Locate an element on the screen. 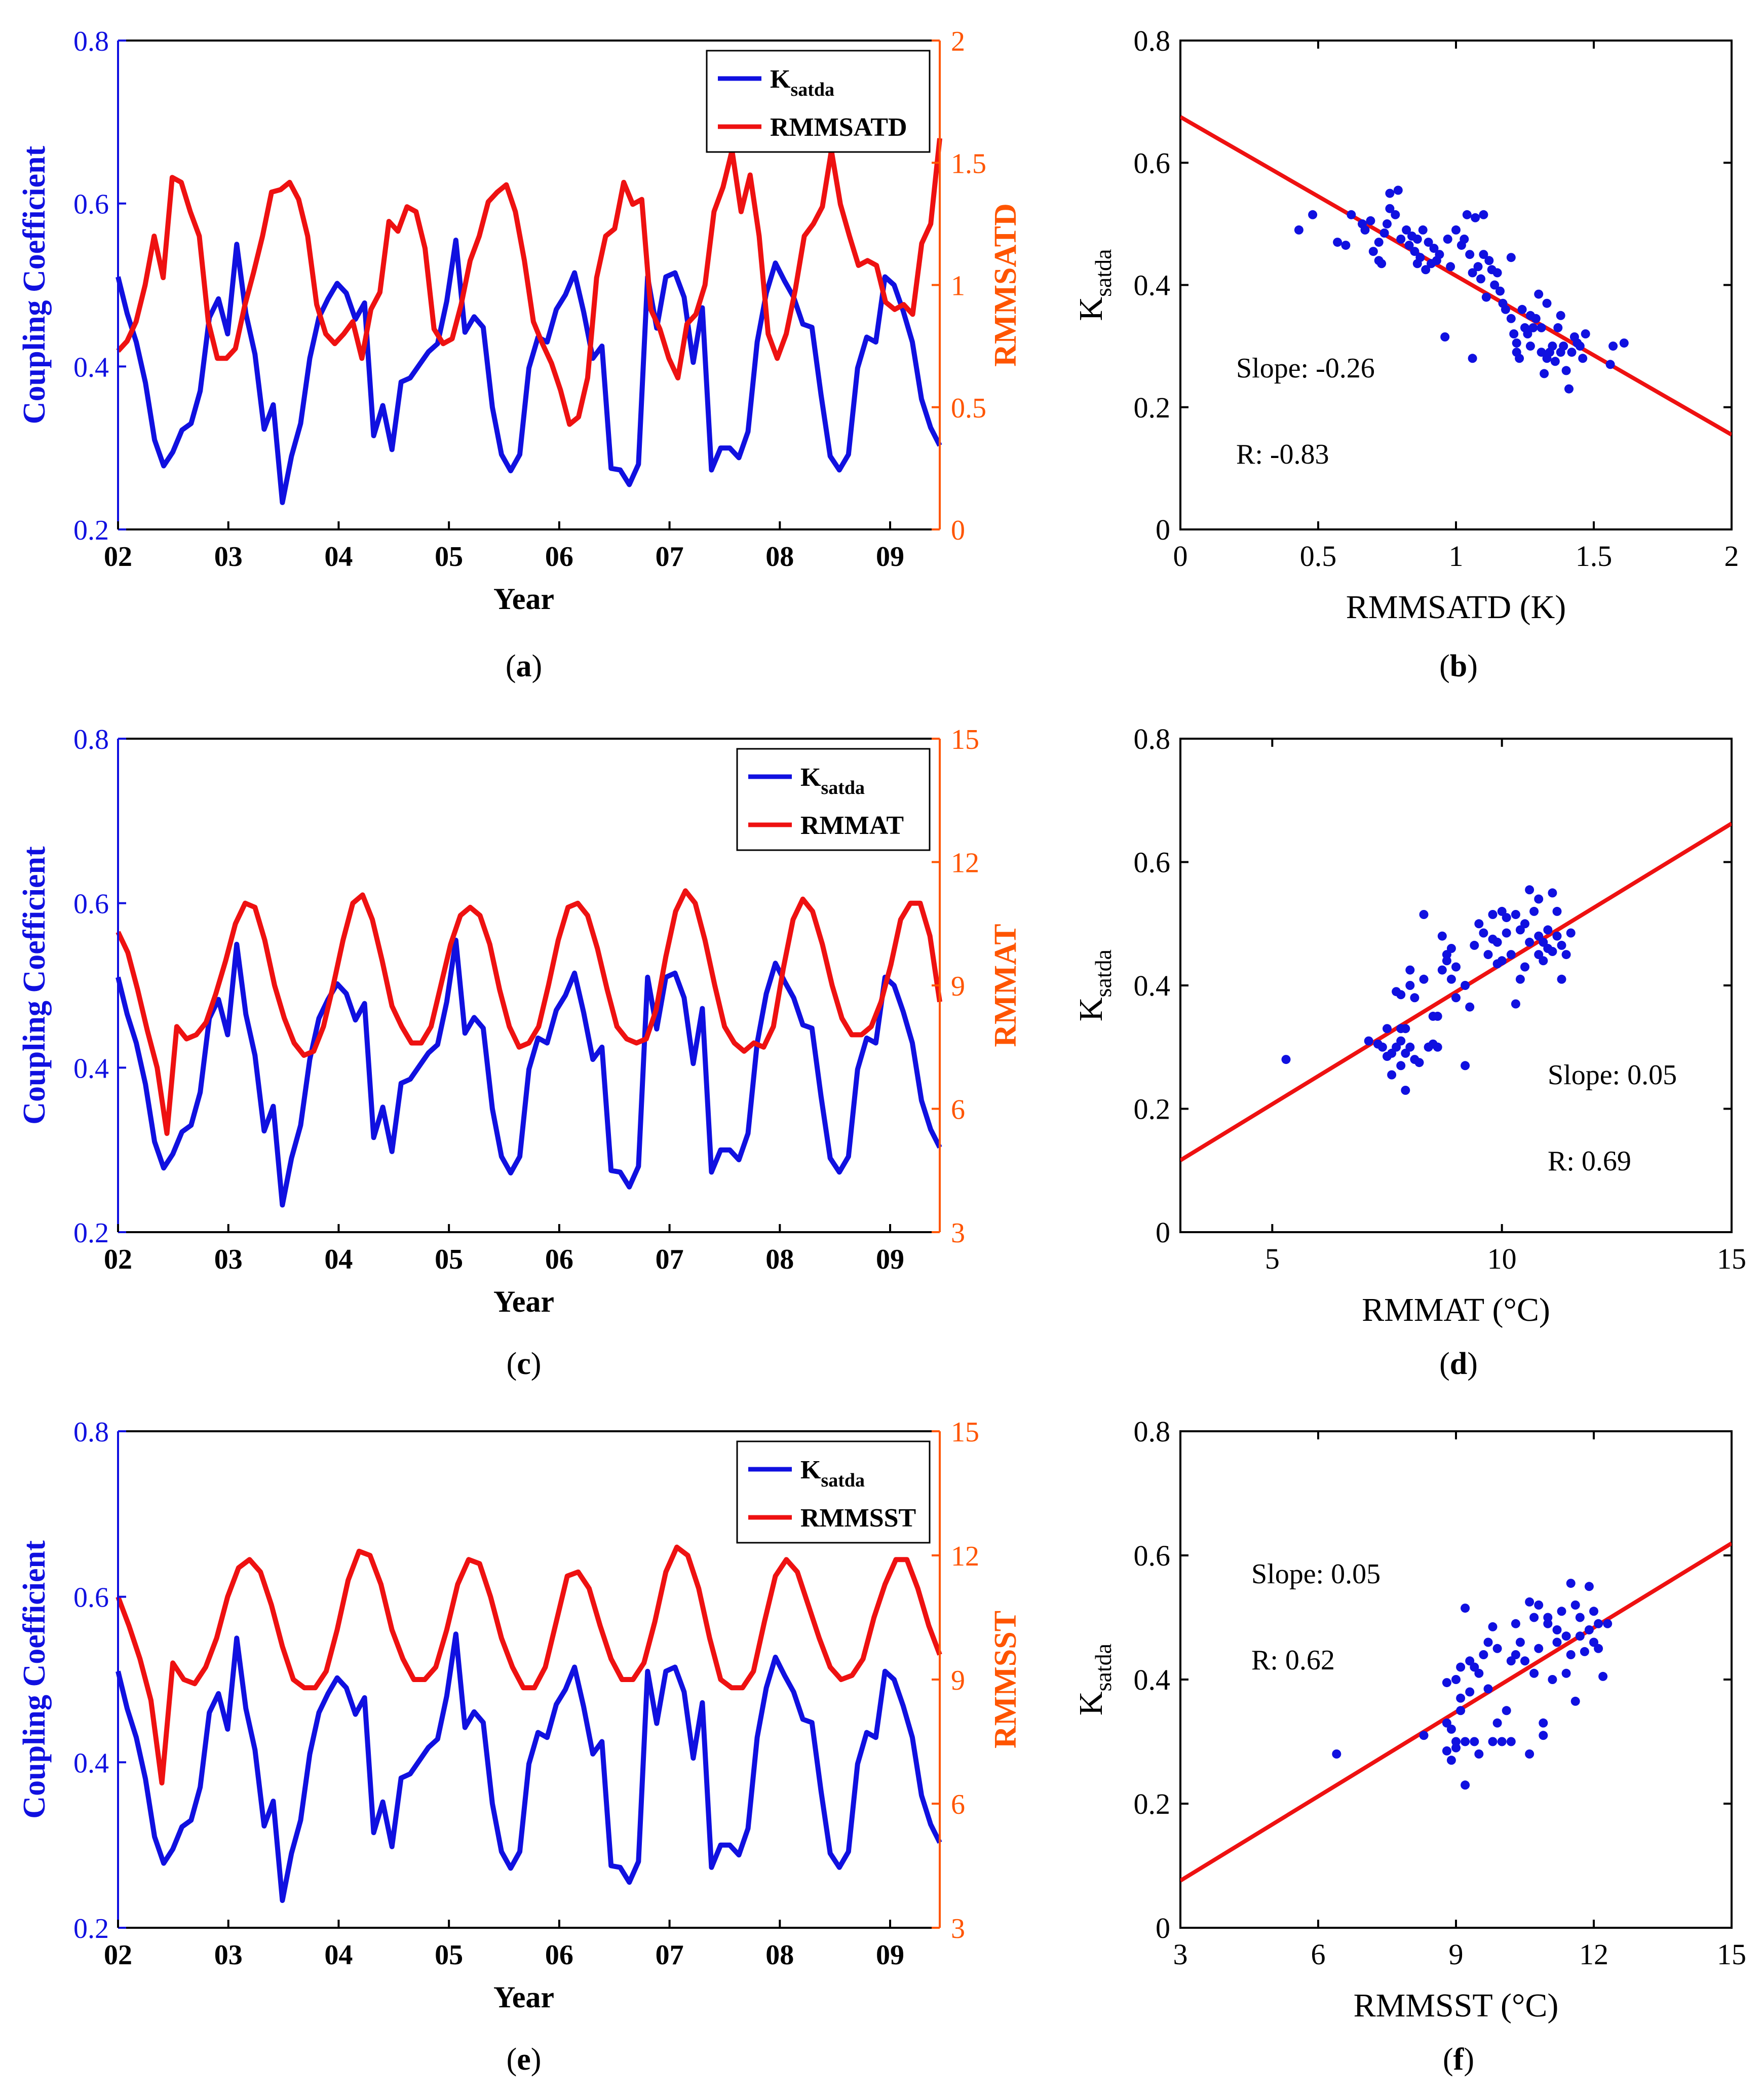 Image resolution: width=1764 pixels, height=2097 pixels. panel-caption: (c) is located at coordinates (524, 1364).